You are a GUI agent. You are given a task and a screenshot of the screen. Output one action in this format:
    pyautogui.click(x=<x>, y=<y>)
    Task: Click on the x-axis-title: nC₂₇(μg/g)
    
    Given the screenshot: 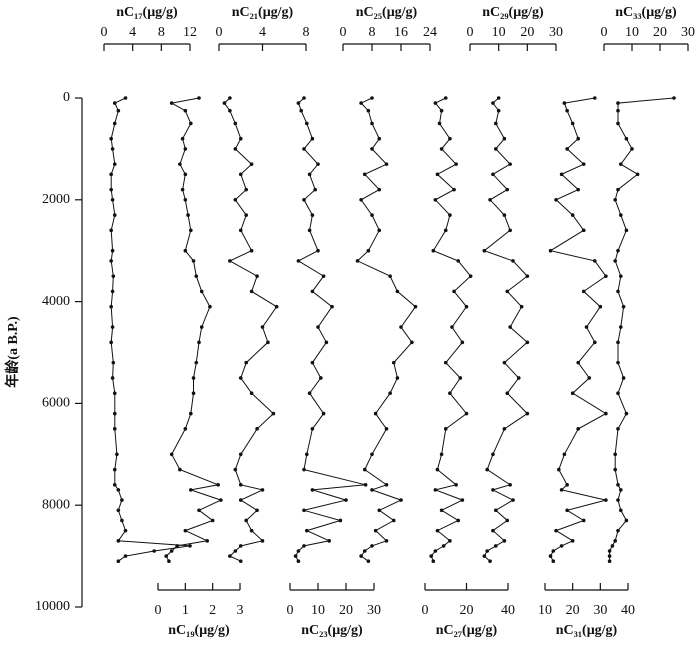 What is the action you would take?
    pyautogui.click(x=467, y=630)
    